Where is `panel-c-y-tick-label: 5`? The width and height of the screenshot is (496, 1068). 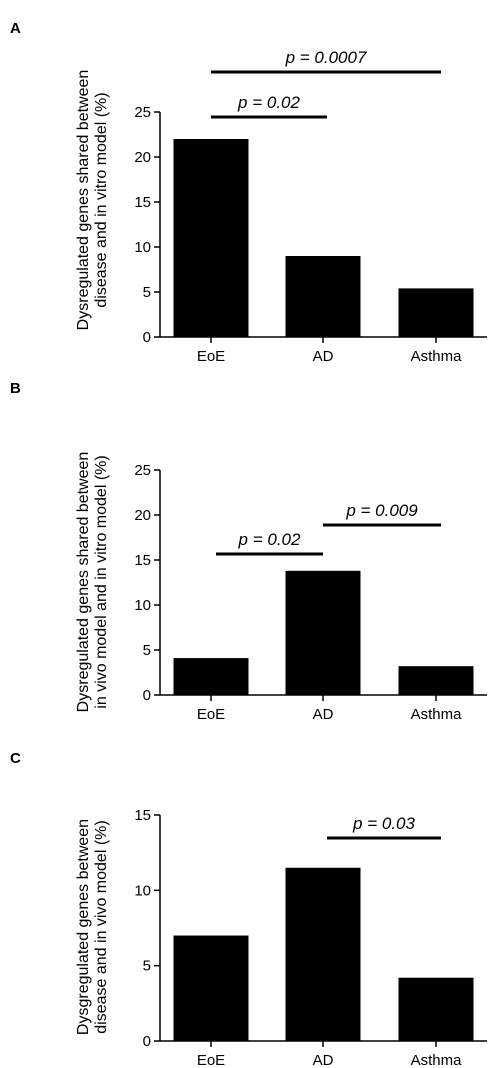 panel-c-y-tick-label: 5 is located at coordinates (147, 966).